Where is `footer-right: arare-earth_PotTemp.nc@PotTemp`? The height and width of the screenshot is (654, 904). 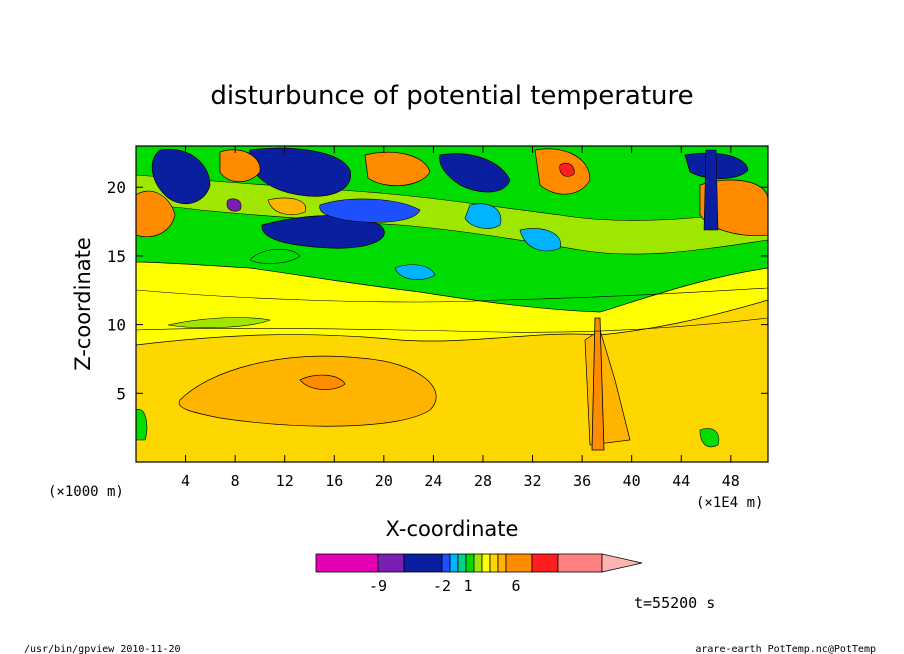 footer-right: arare-earth_PotTemp.nc@PotTemp is located at coordinates (785, 649).